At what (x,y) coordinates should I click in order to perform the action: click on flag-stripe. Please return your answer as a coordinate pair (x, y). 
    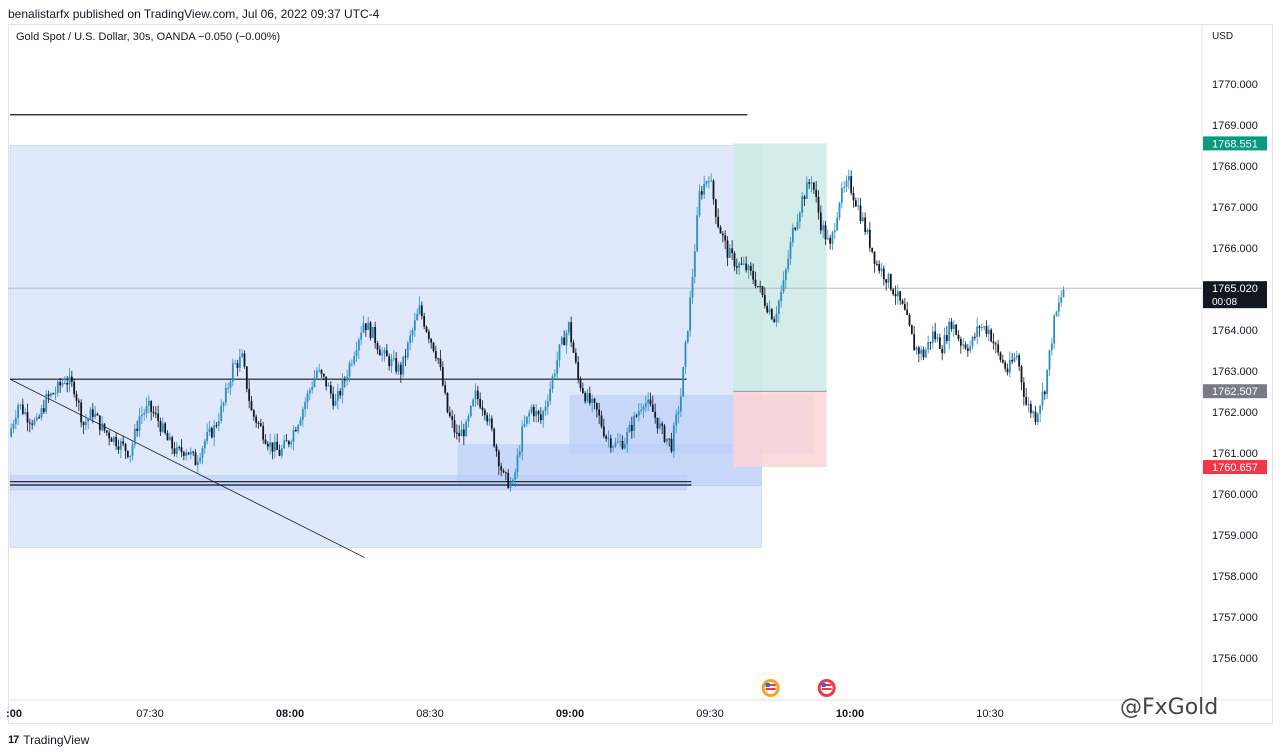
    Looking at the image, I should click on (770, 685).